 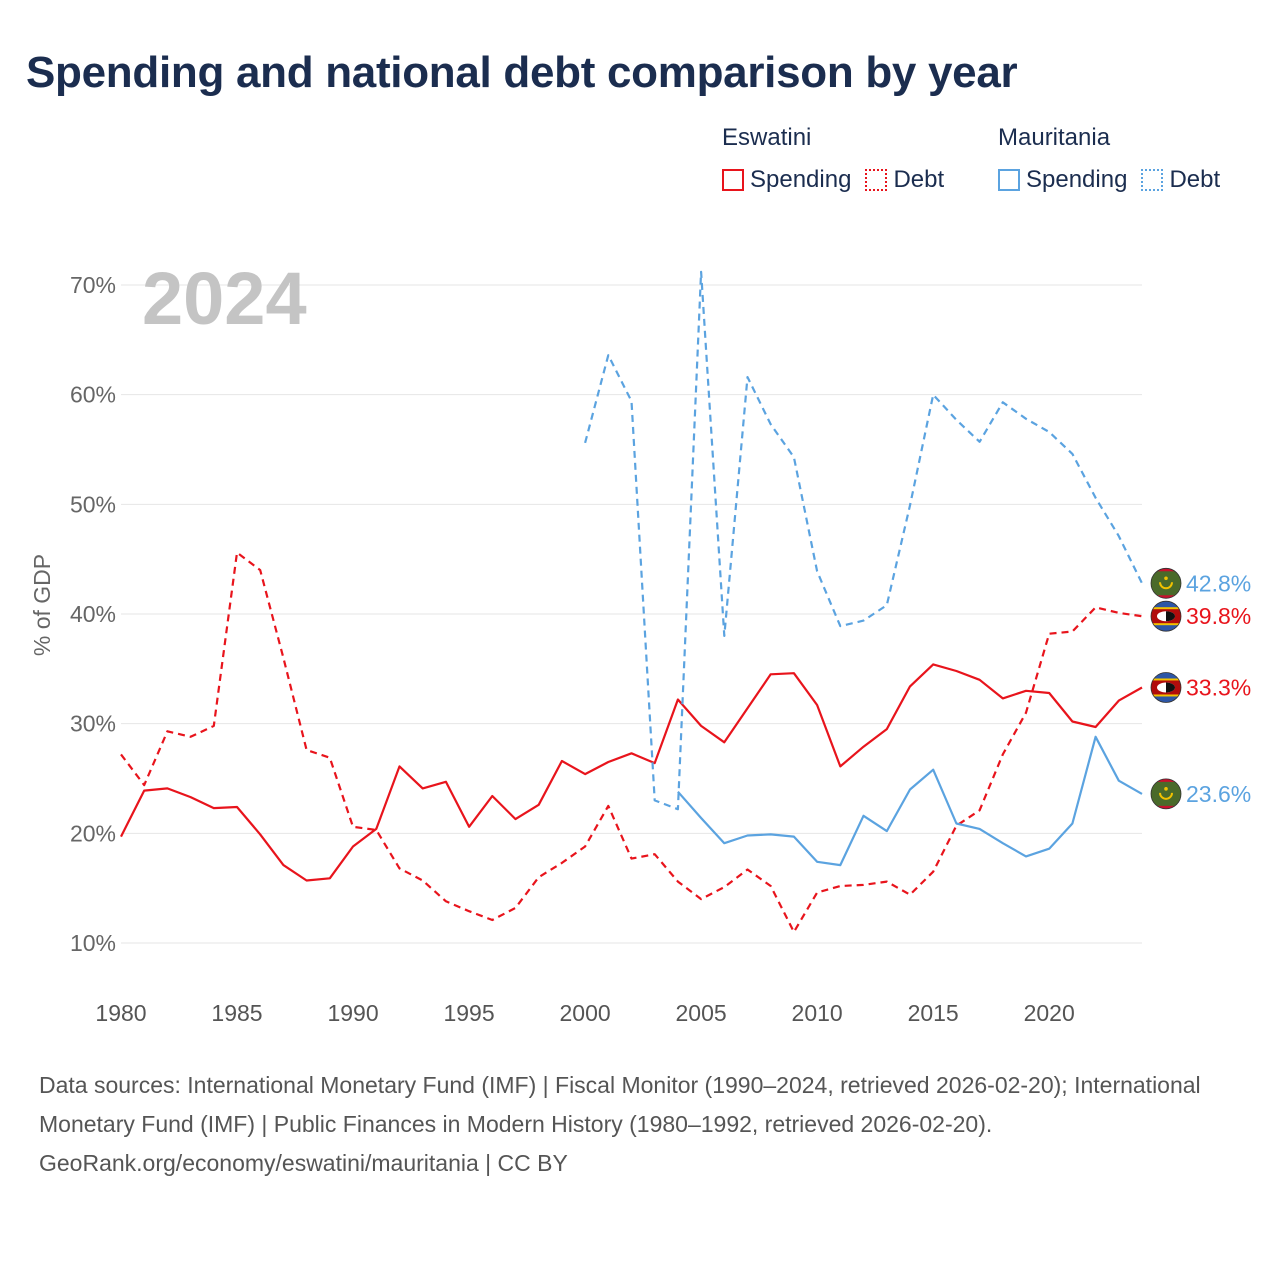 I want to click on y-tick-label: 20%, so click(x=93, y=833).